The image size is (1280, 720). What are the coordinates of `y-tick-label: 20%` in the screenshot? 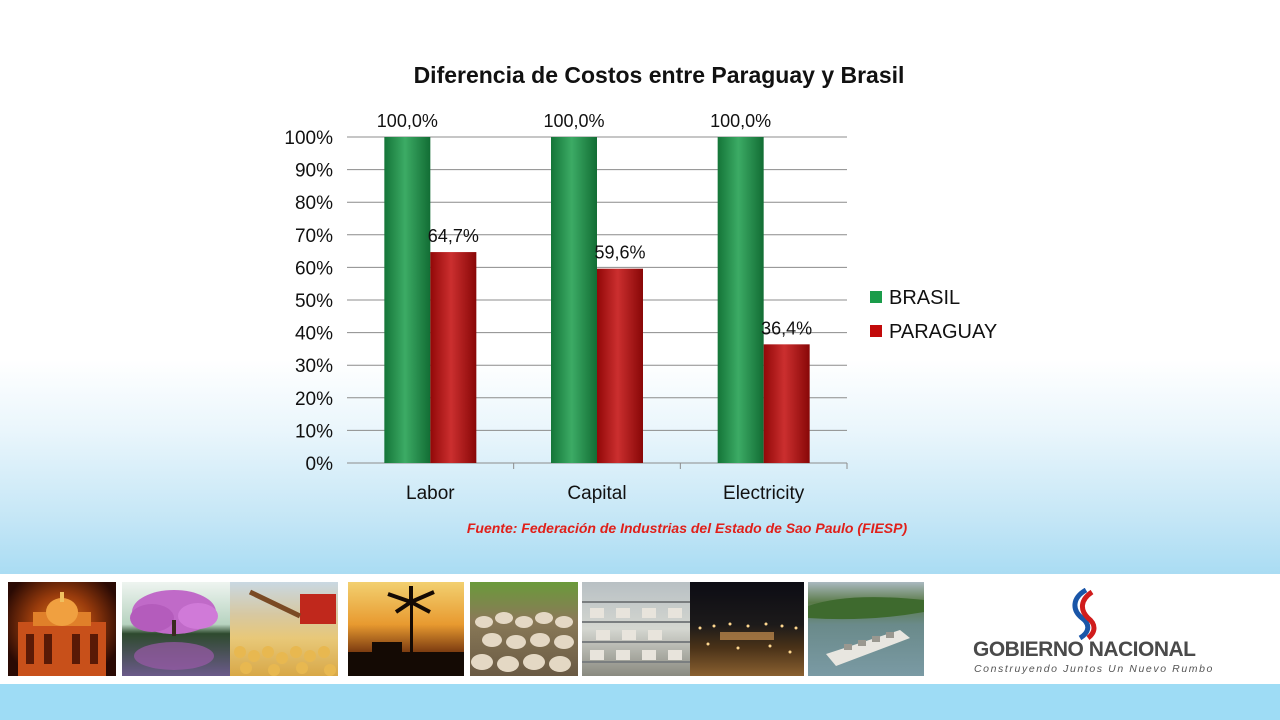 It's located at (314, 399).